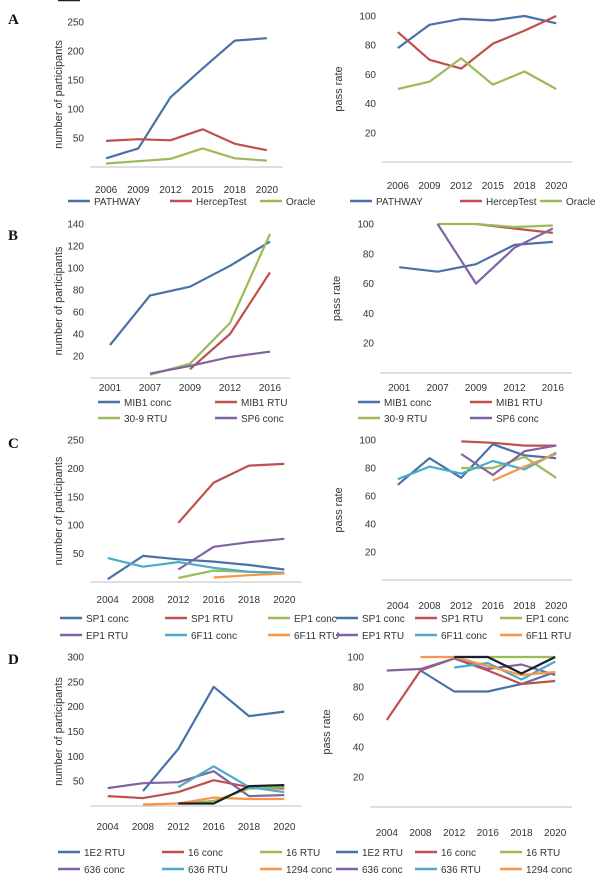 Image resolution: width=600 pixels, height=877 pixels. I want to click on x-tick-label: 2008, so click(143, 600).